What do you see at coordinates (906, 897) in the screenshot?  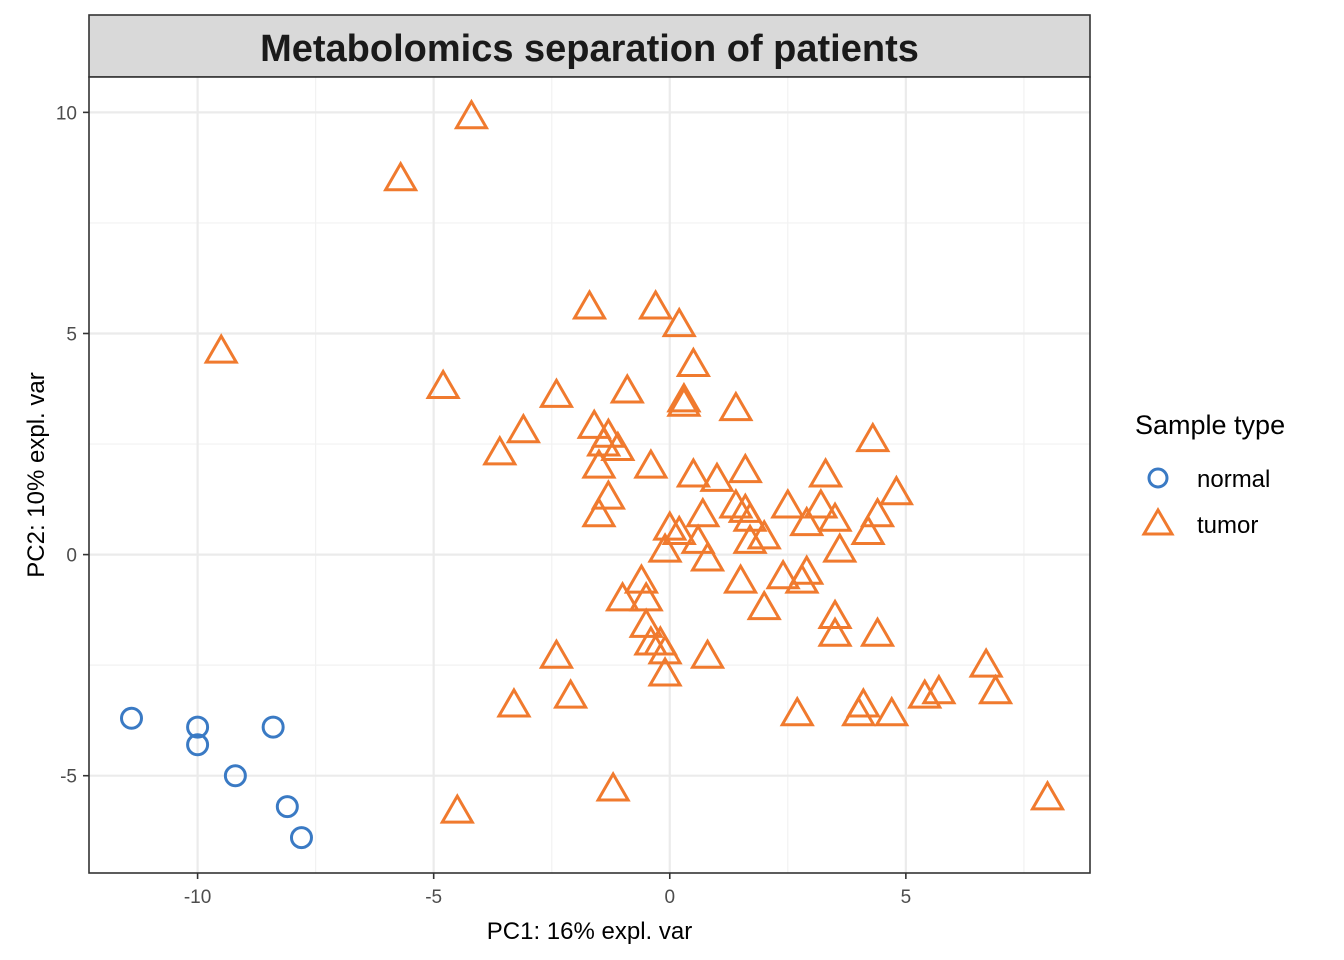 I see `x-tick-label: 5` at bounding box center [906, 897].